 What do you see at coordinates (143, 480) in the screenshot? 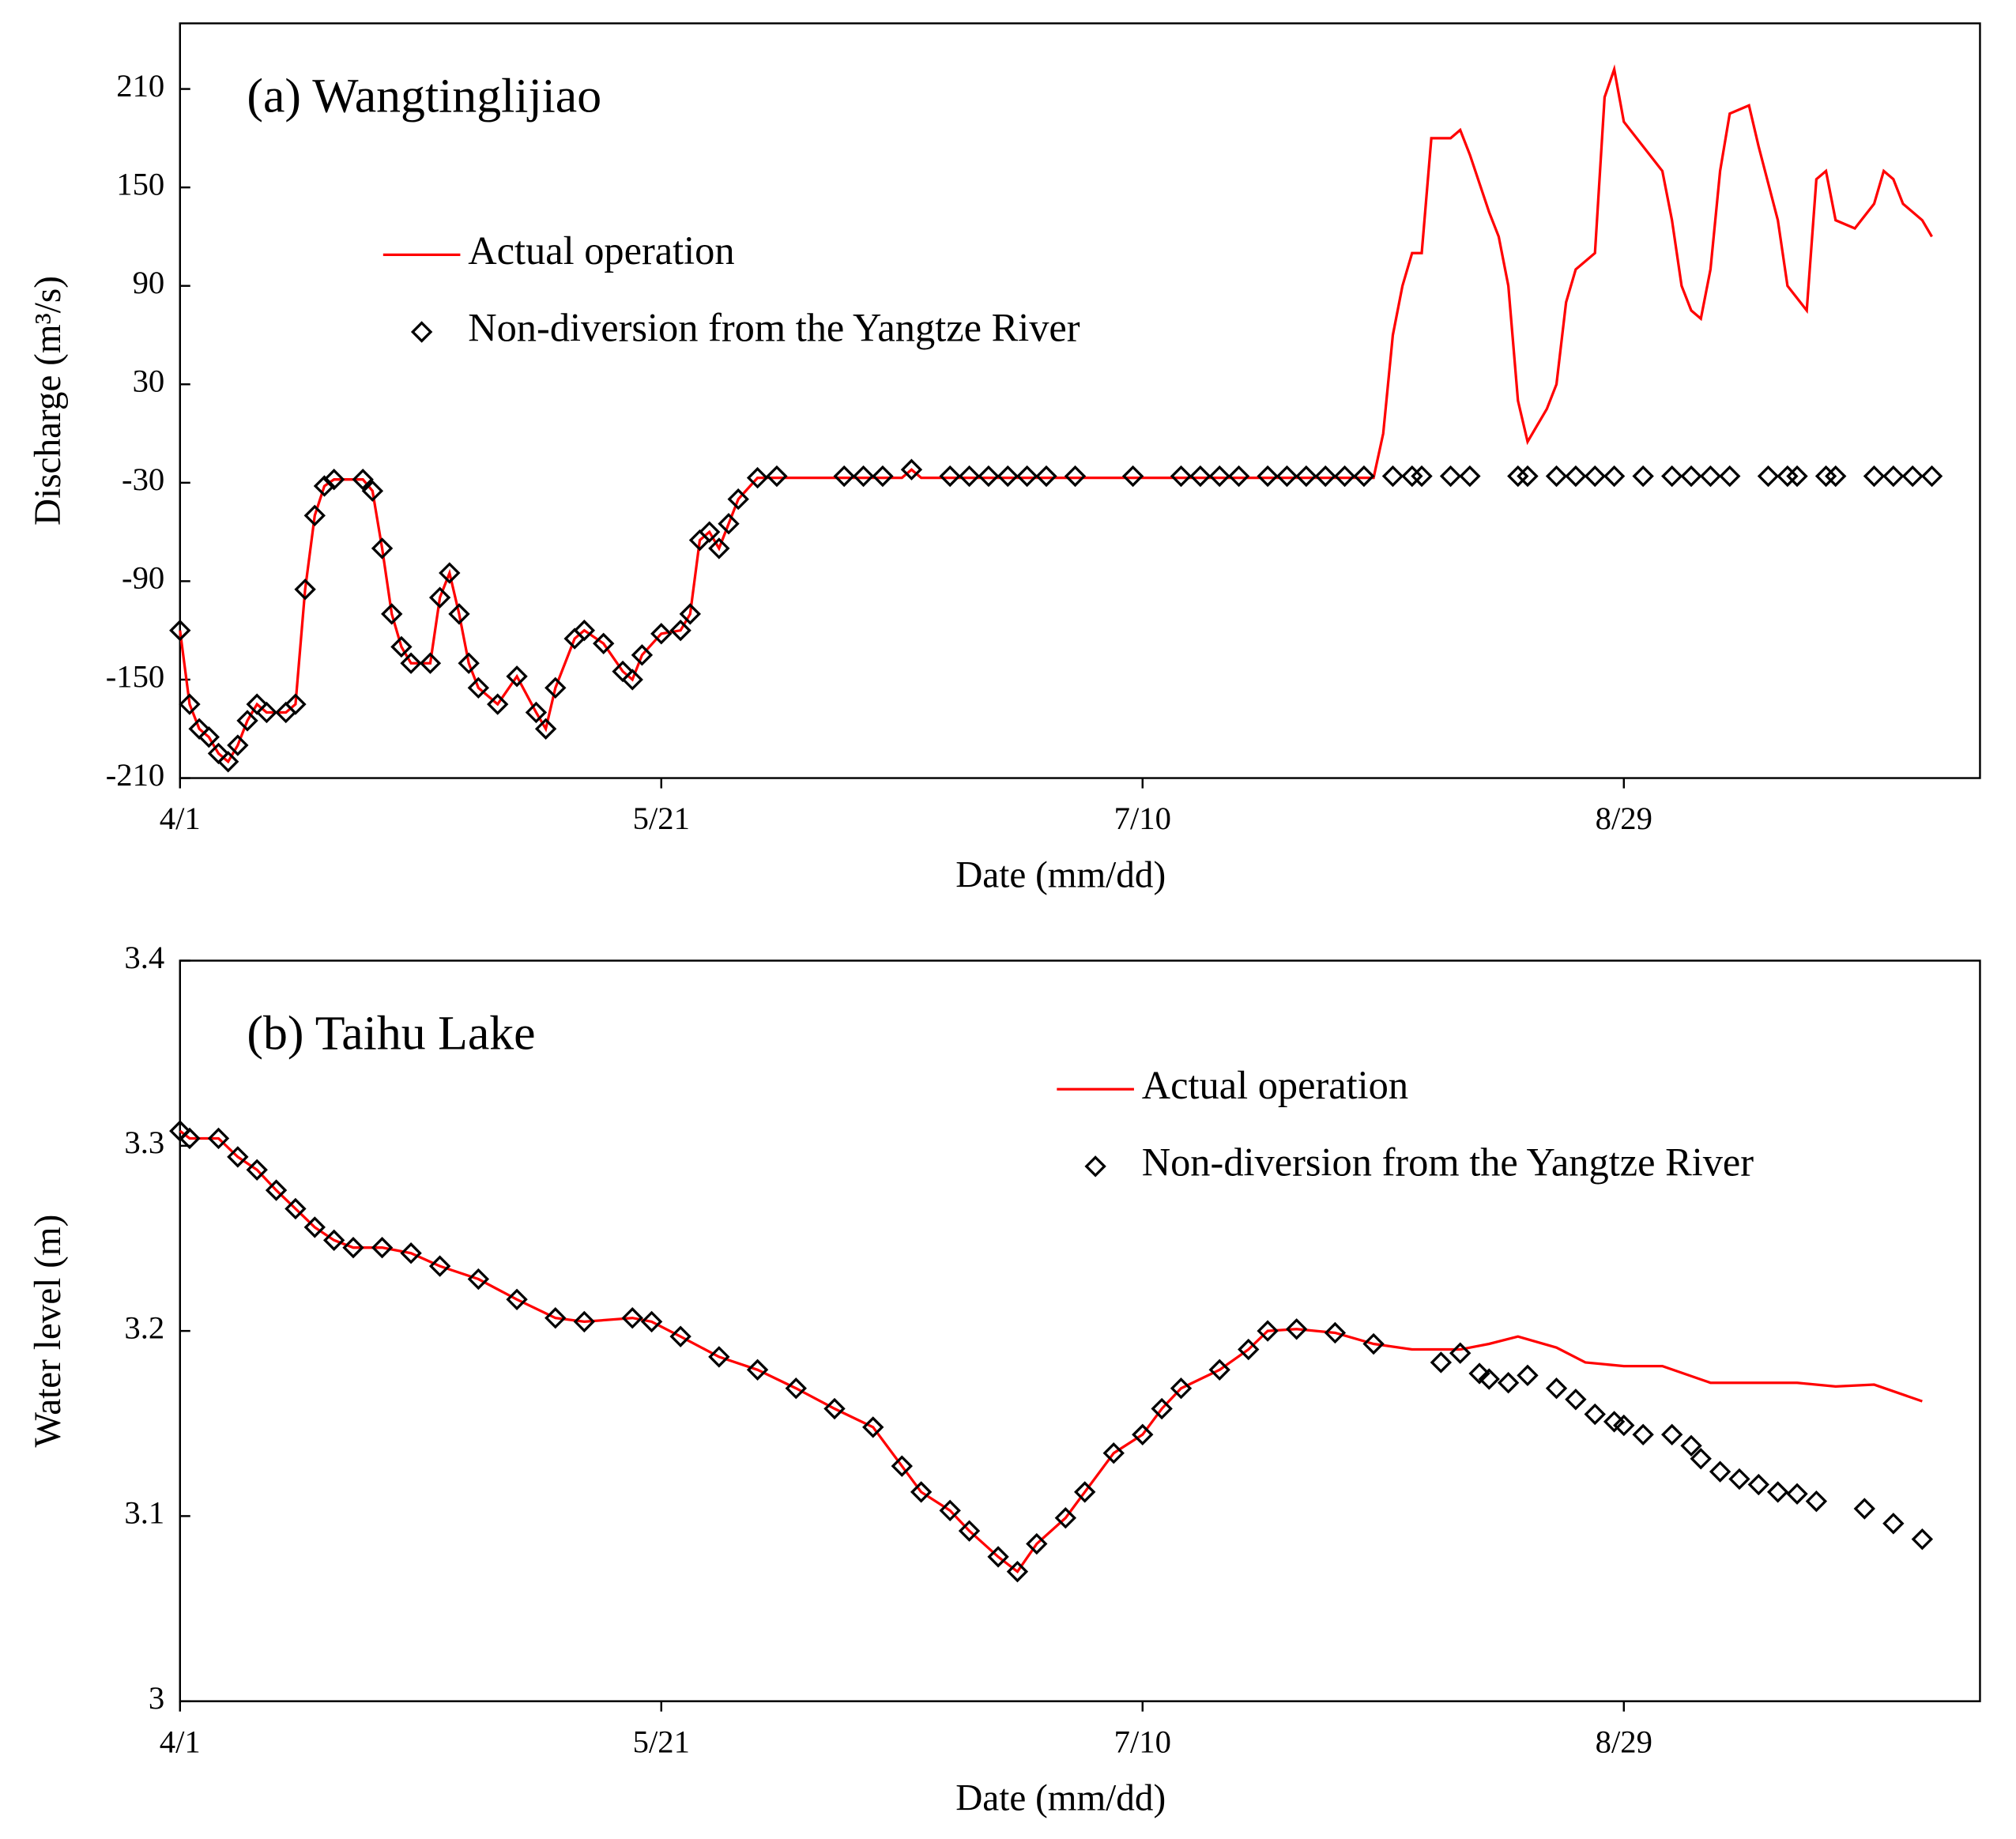
I see `y-tick-label: -30` at bounding box center [143, 480].